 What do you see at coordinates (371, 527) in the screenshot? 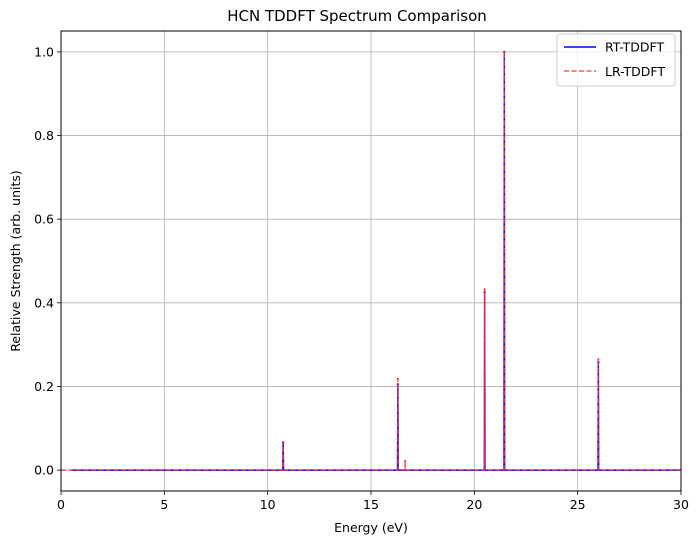
I see `x-axis-label: Energy (eV)` at bounding box center [371, 527].